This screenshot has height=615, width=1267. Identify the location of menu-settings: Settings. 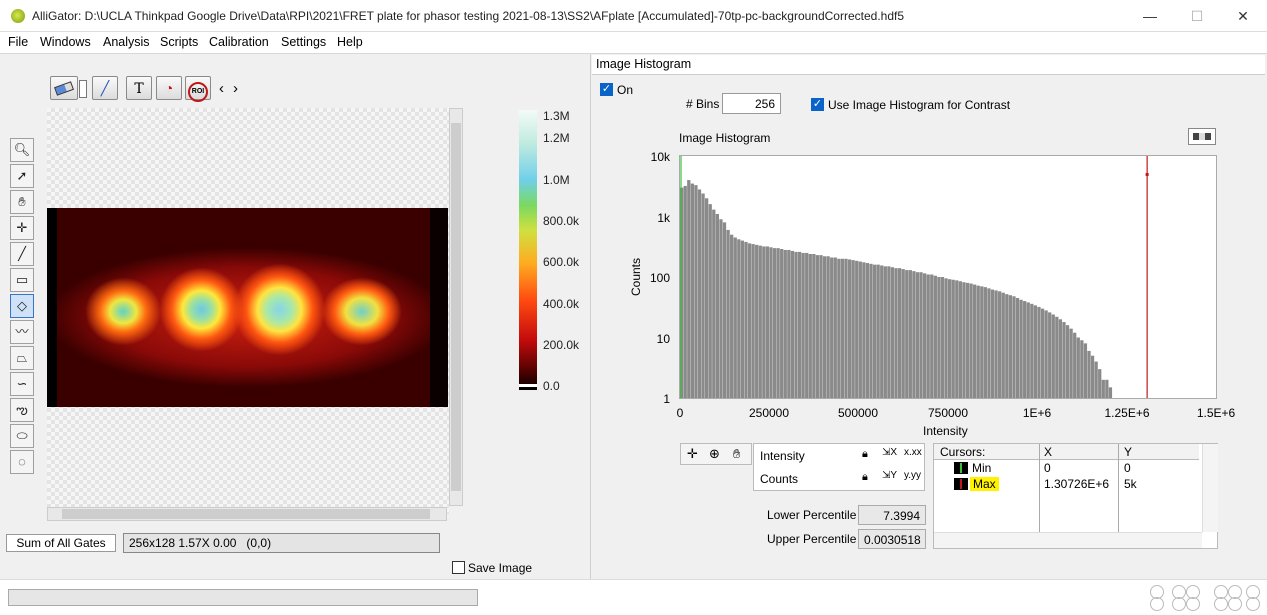
(304, 42).